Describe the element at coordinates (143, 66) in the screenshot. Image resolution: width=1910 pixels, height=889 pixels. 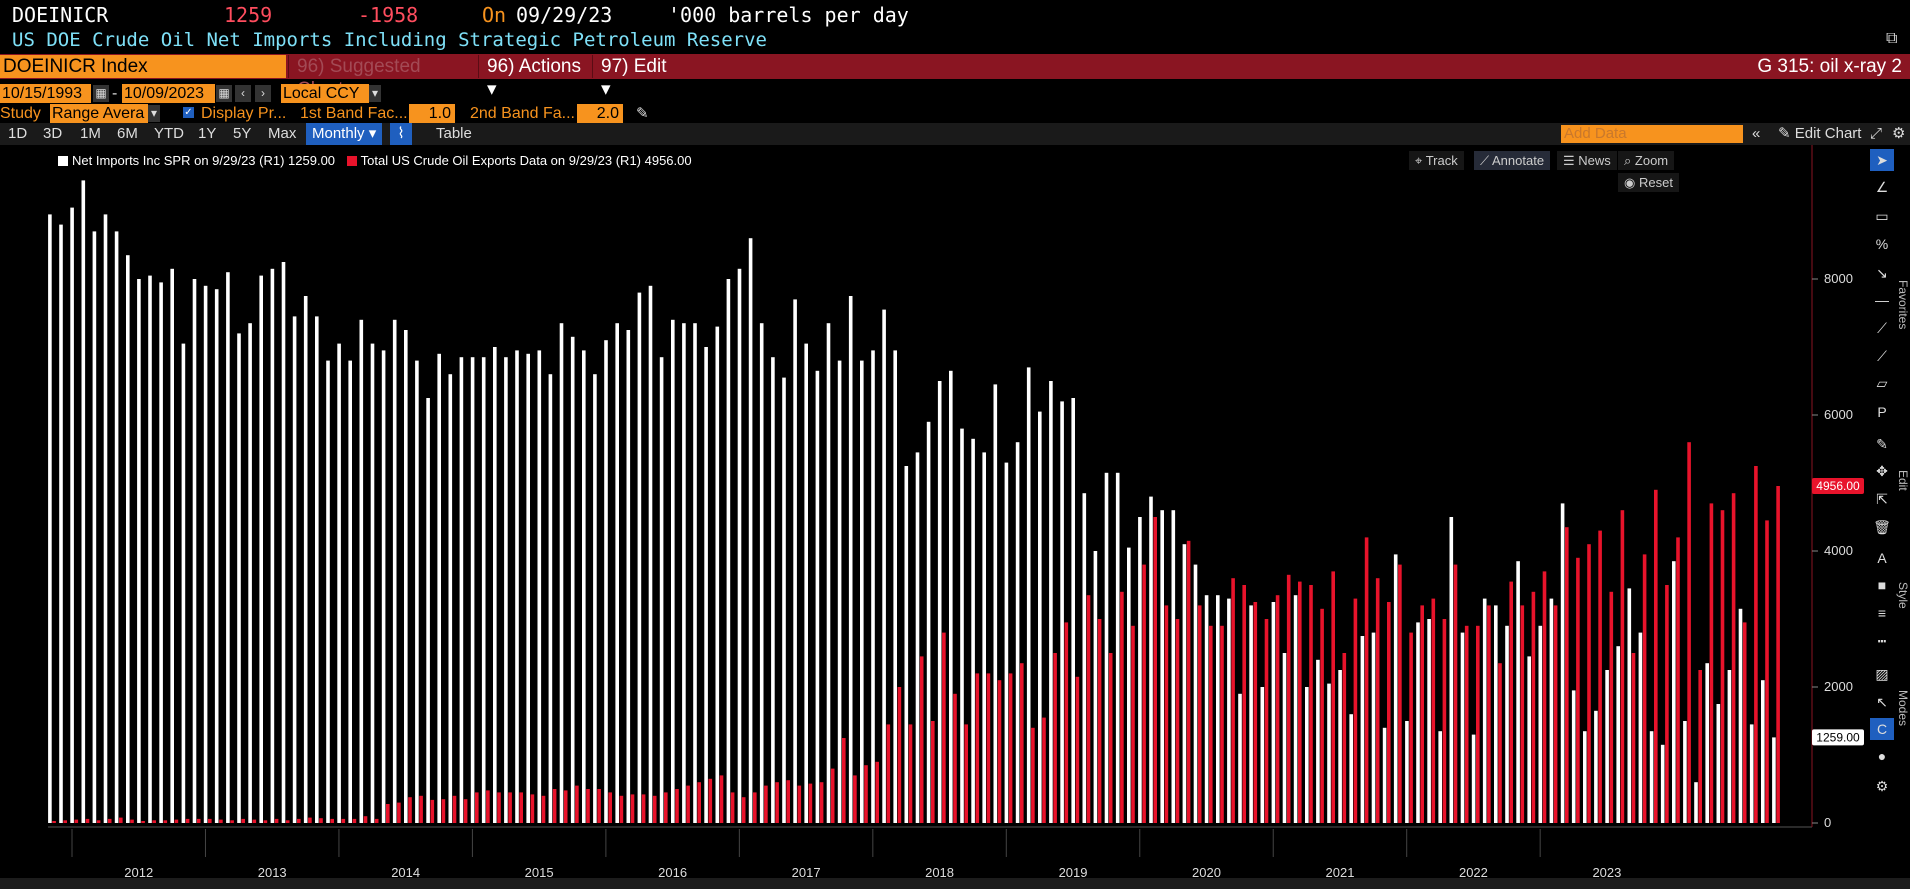
I see `security-input: DOEINICR Index` at that location.